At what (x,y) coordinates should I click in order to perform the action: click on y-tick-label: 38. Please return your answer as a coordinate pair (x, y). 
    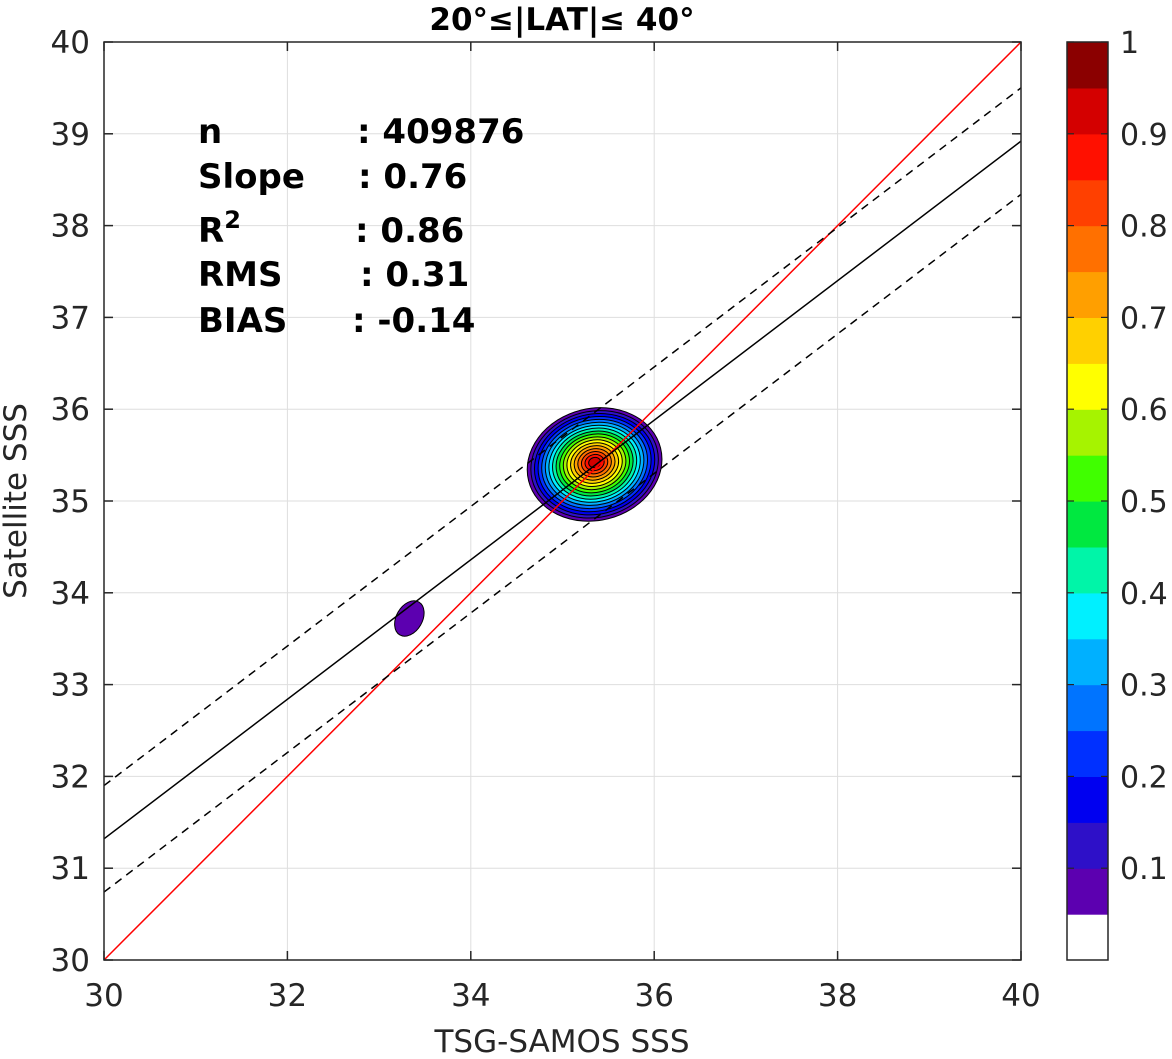
    Looking at the image, I should click on (70, 227).